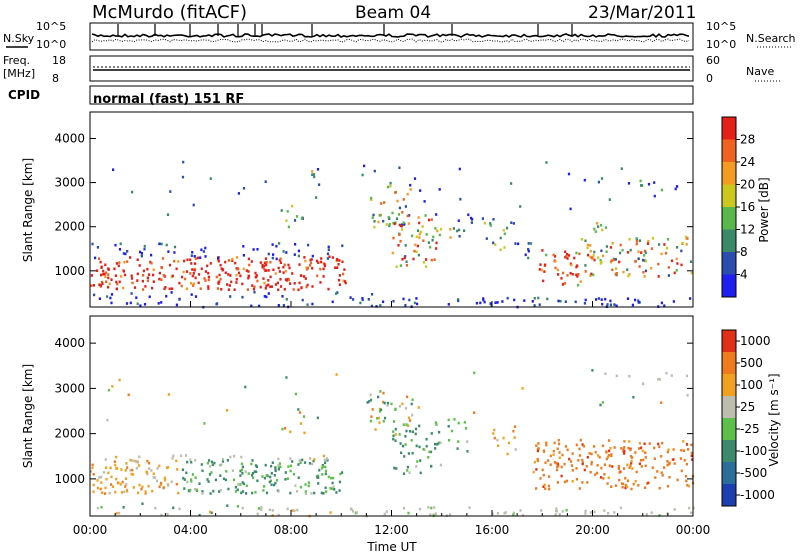 The width and height of the screenshot is (800, 554). I want to click on noise-panel: N.Sky 10^5 10^0 10^5 10^0 N.Search, so click(399, 35).